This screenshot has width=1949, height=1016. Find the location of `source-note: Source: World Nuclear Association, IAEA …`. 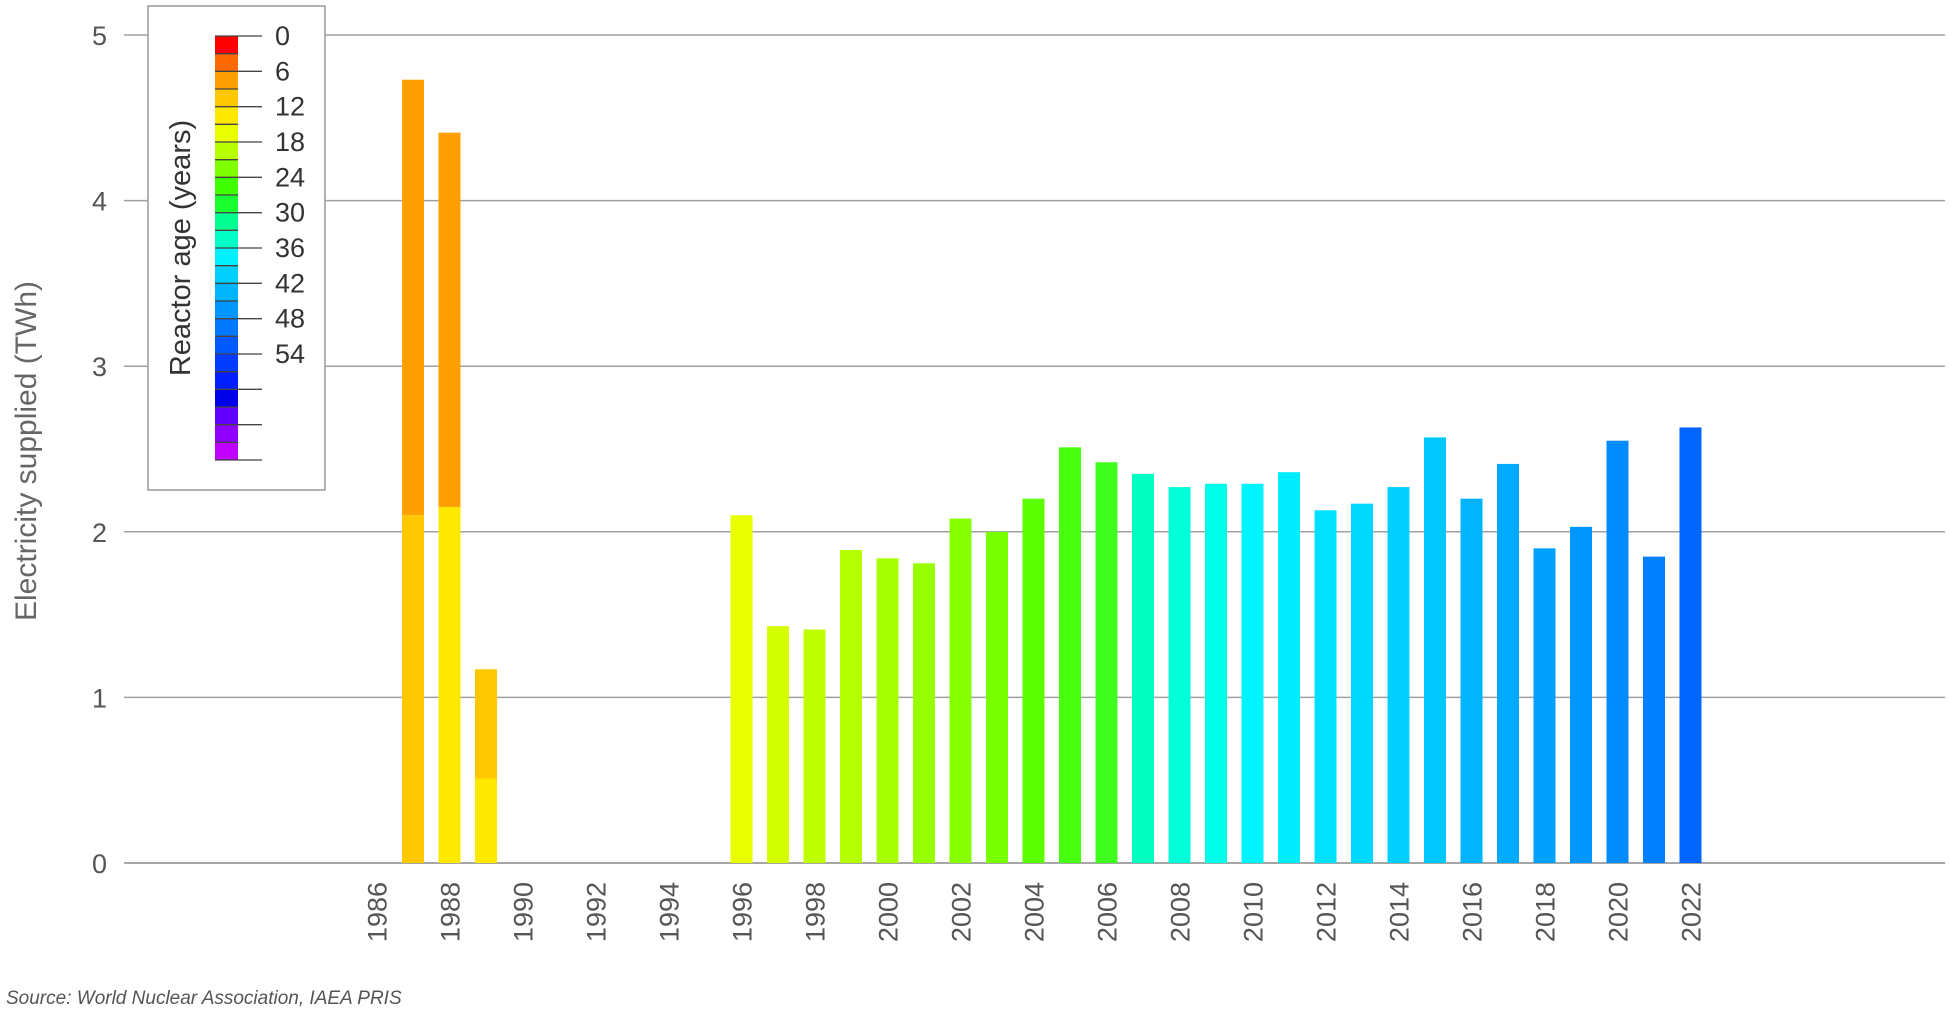

source-note: Source: World Nuclear Association, IAEA … is located at coordinates (204, 998).